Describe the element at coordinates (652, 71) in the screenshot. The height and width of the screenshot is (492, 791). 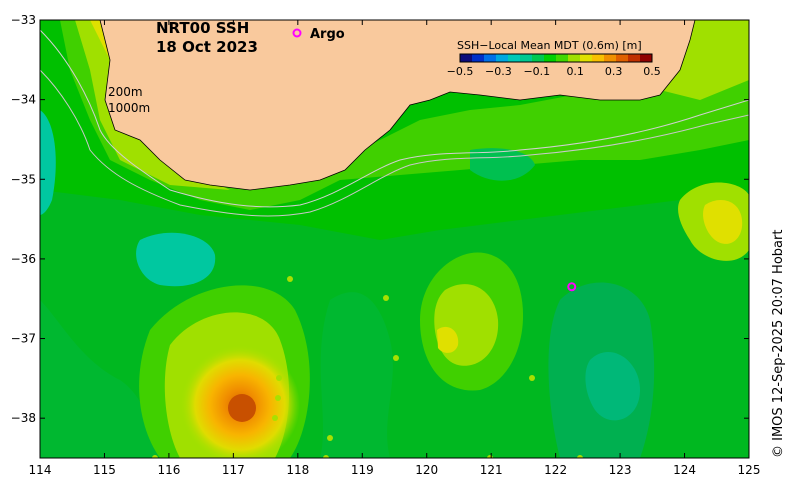
I see `colorbar-tick-label: 0.5` at that location.